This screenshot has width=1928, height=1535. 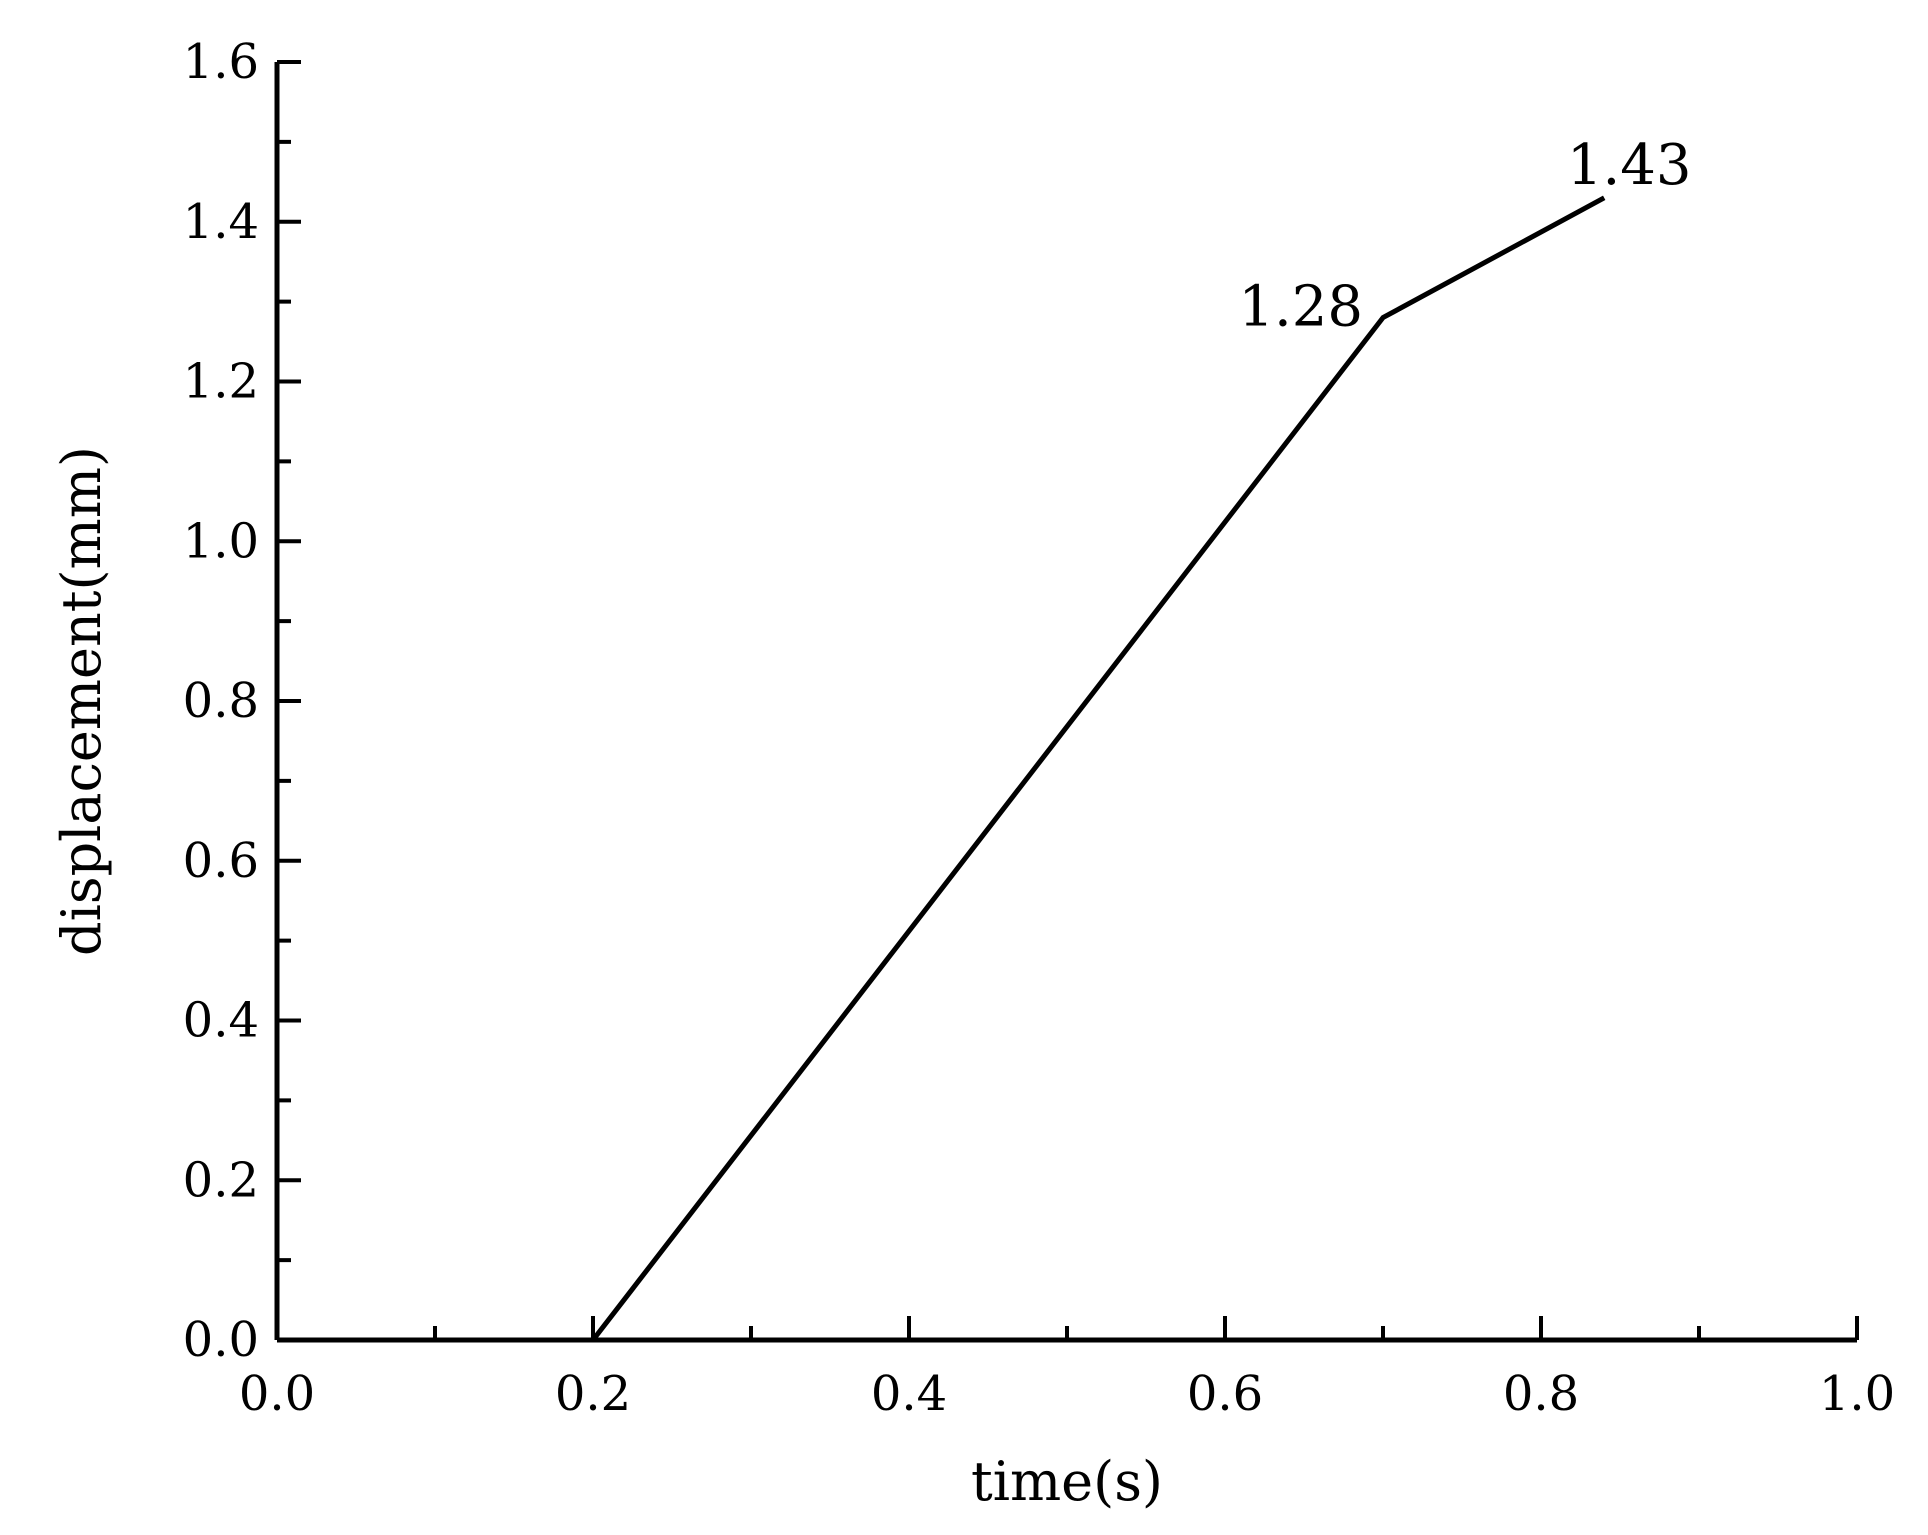 I want to click on x-tick-label: 0.4, so click(x=909, y=1394).